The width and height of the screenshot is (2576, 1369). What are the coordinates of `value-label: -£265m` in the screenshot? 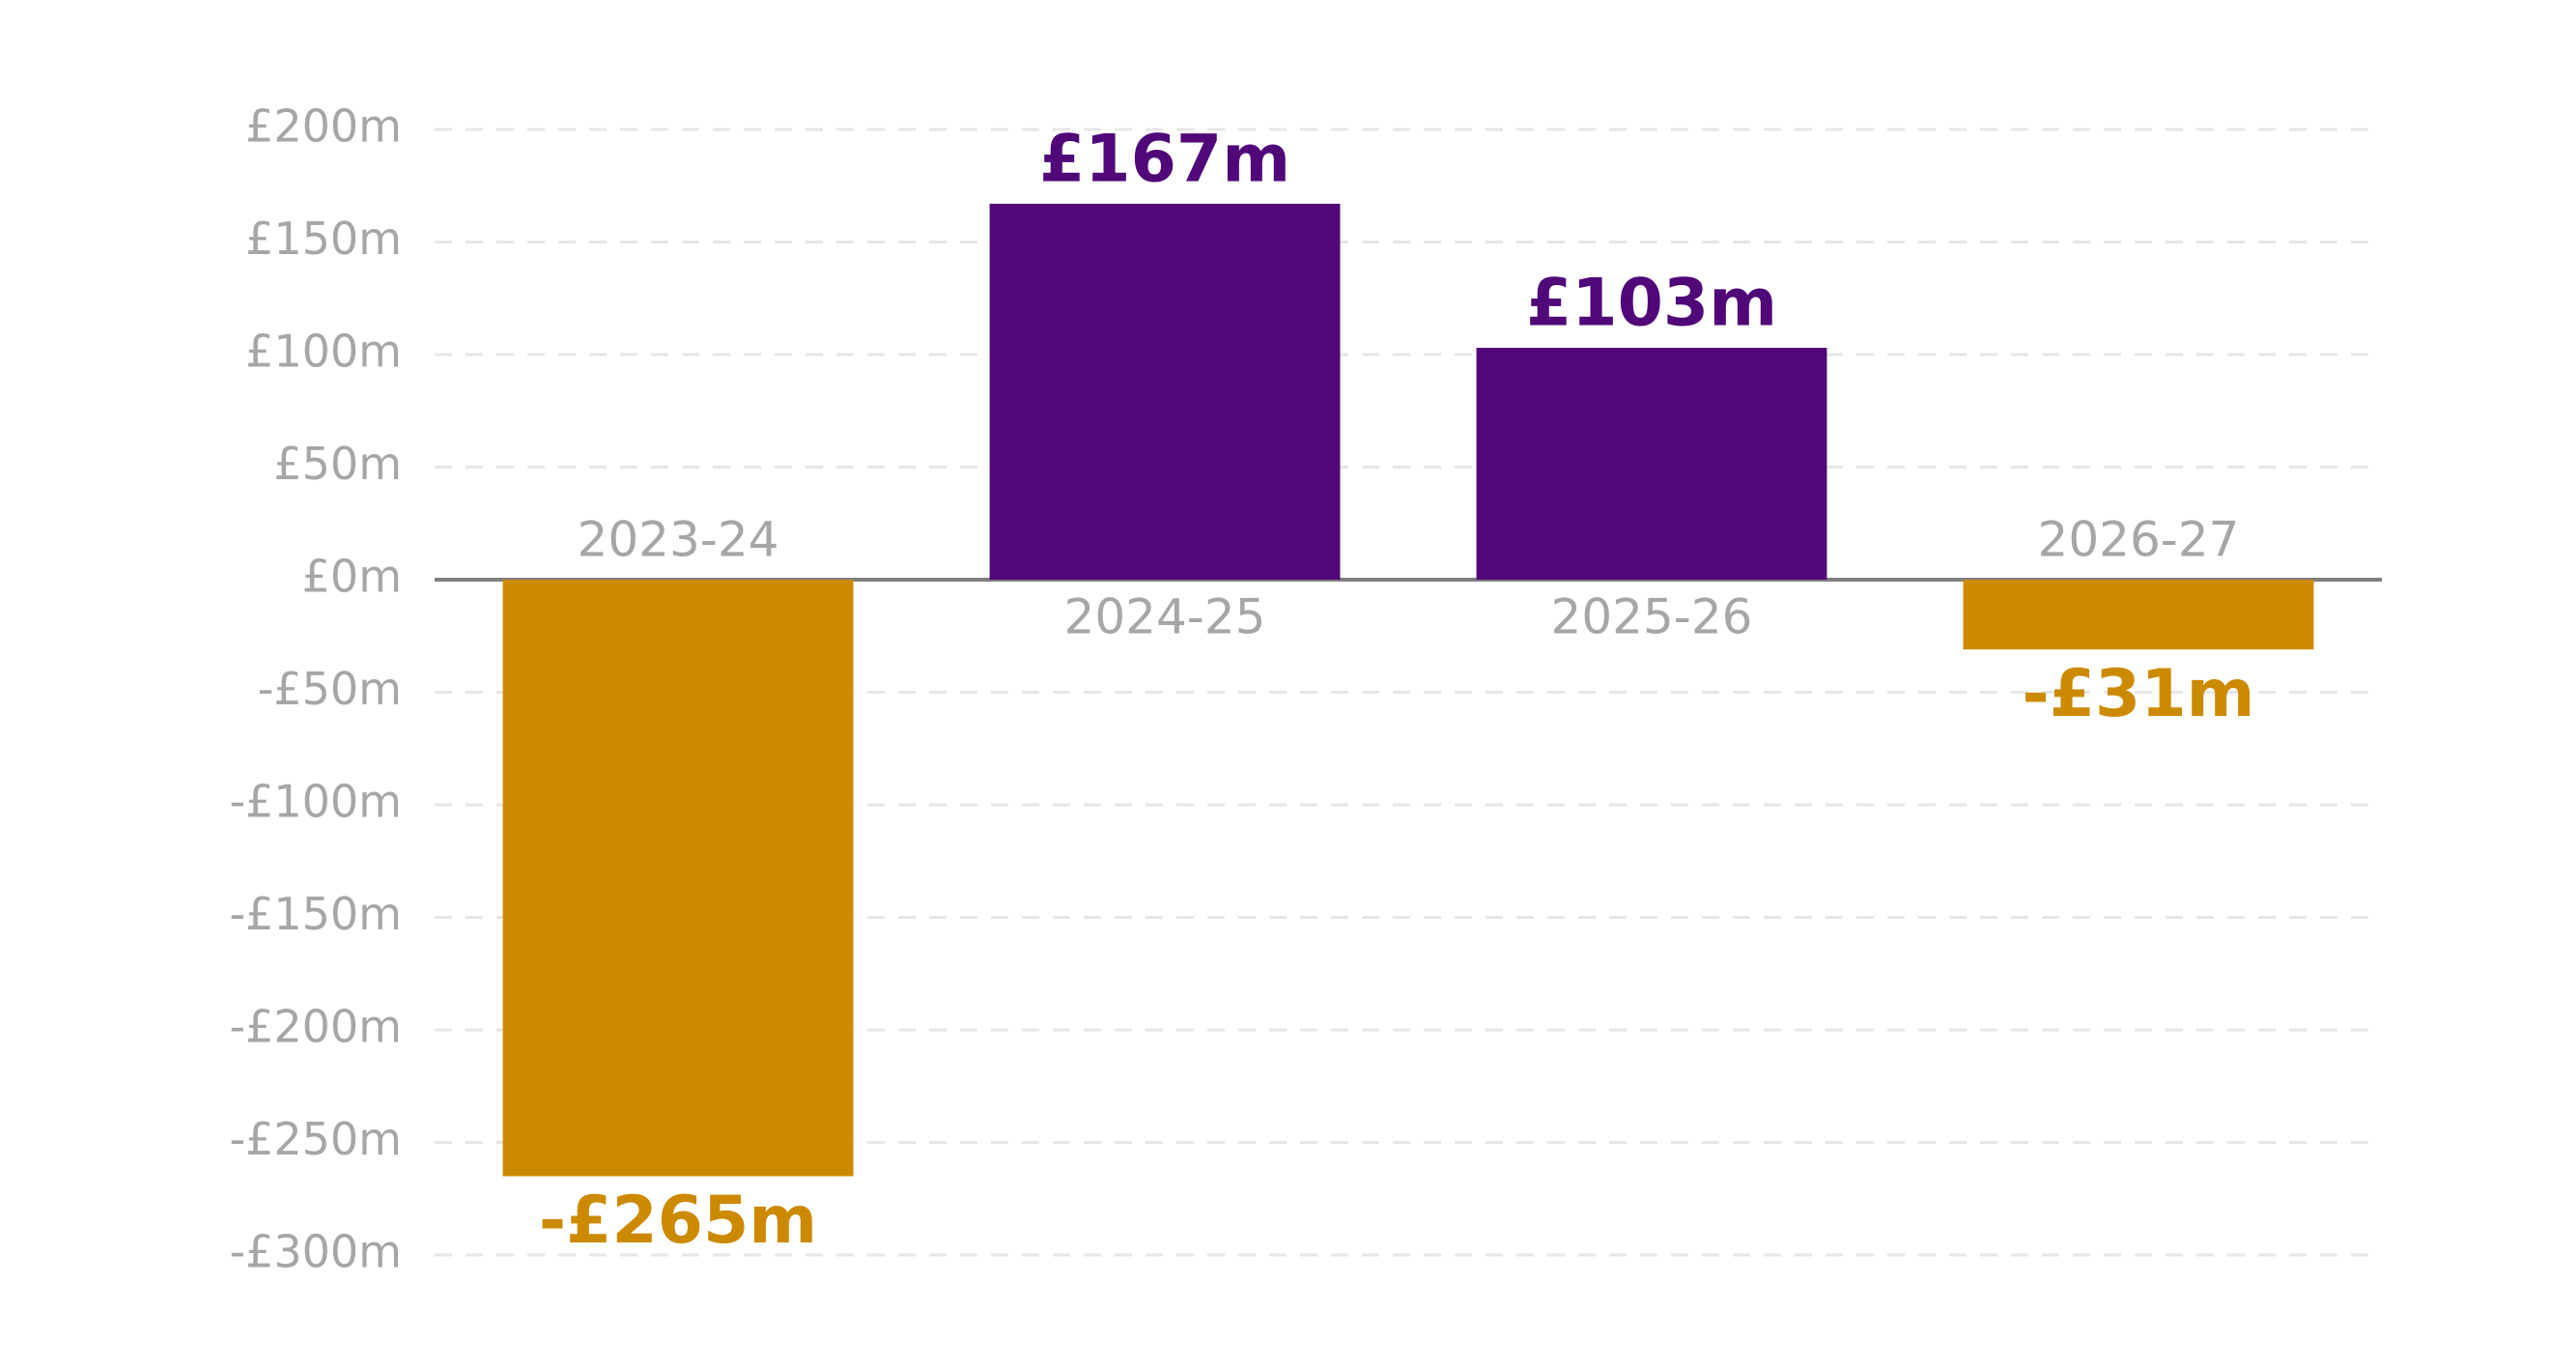 It's located at (678, 1221).